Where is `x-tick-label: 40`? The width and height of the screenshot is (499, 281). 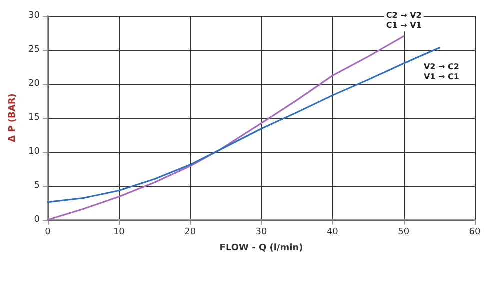 x-tick-label: 40 is located at coordinates (332, 233).